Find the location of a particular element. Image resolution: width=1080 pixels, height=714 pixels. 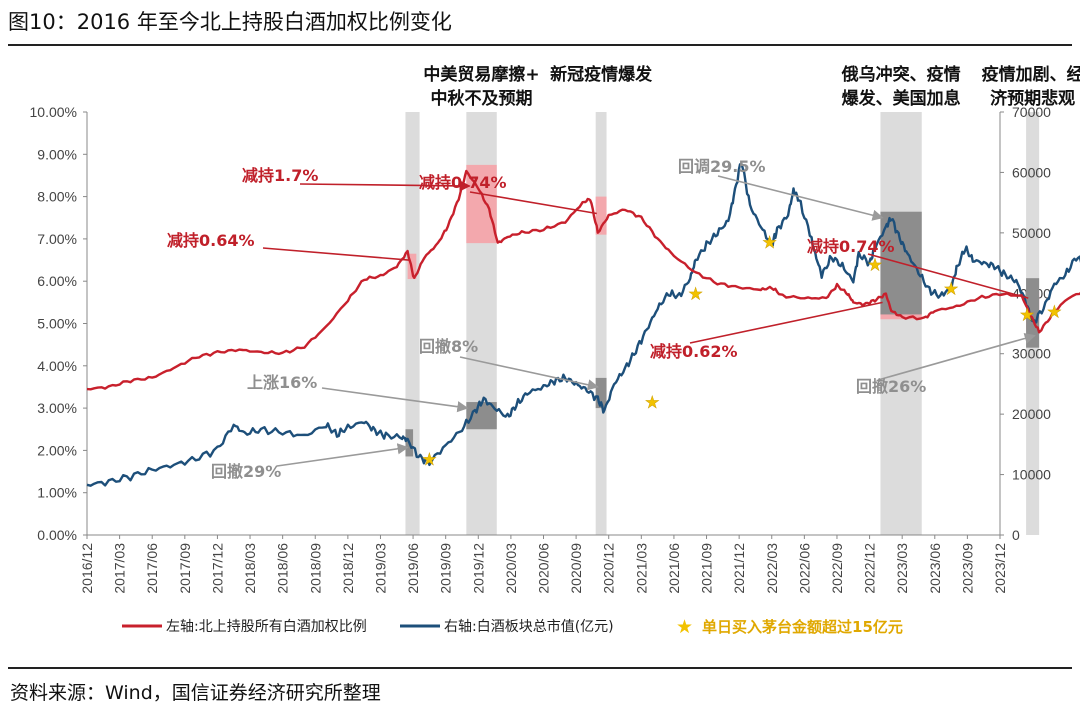

left-tick-label: 0.00% is located at coordinates (57, 535).